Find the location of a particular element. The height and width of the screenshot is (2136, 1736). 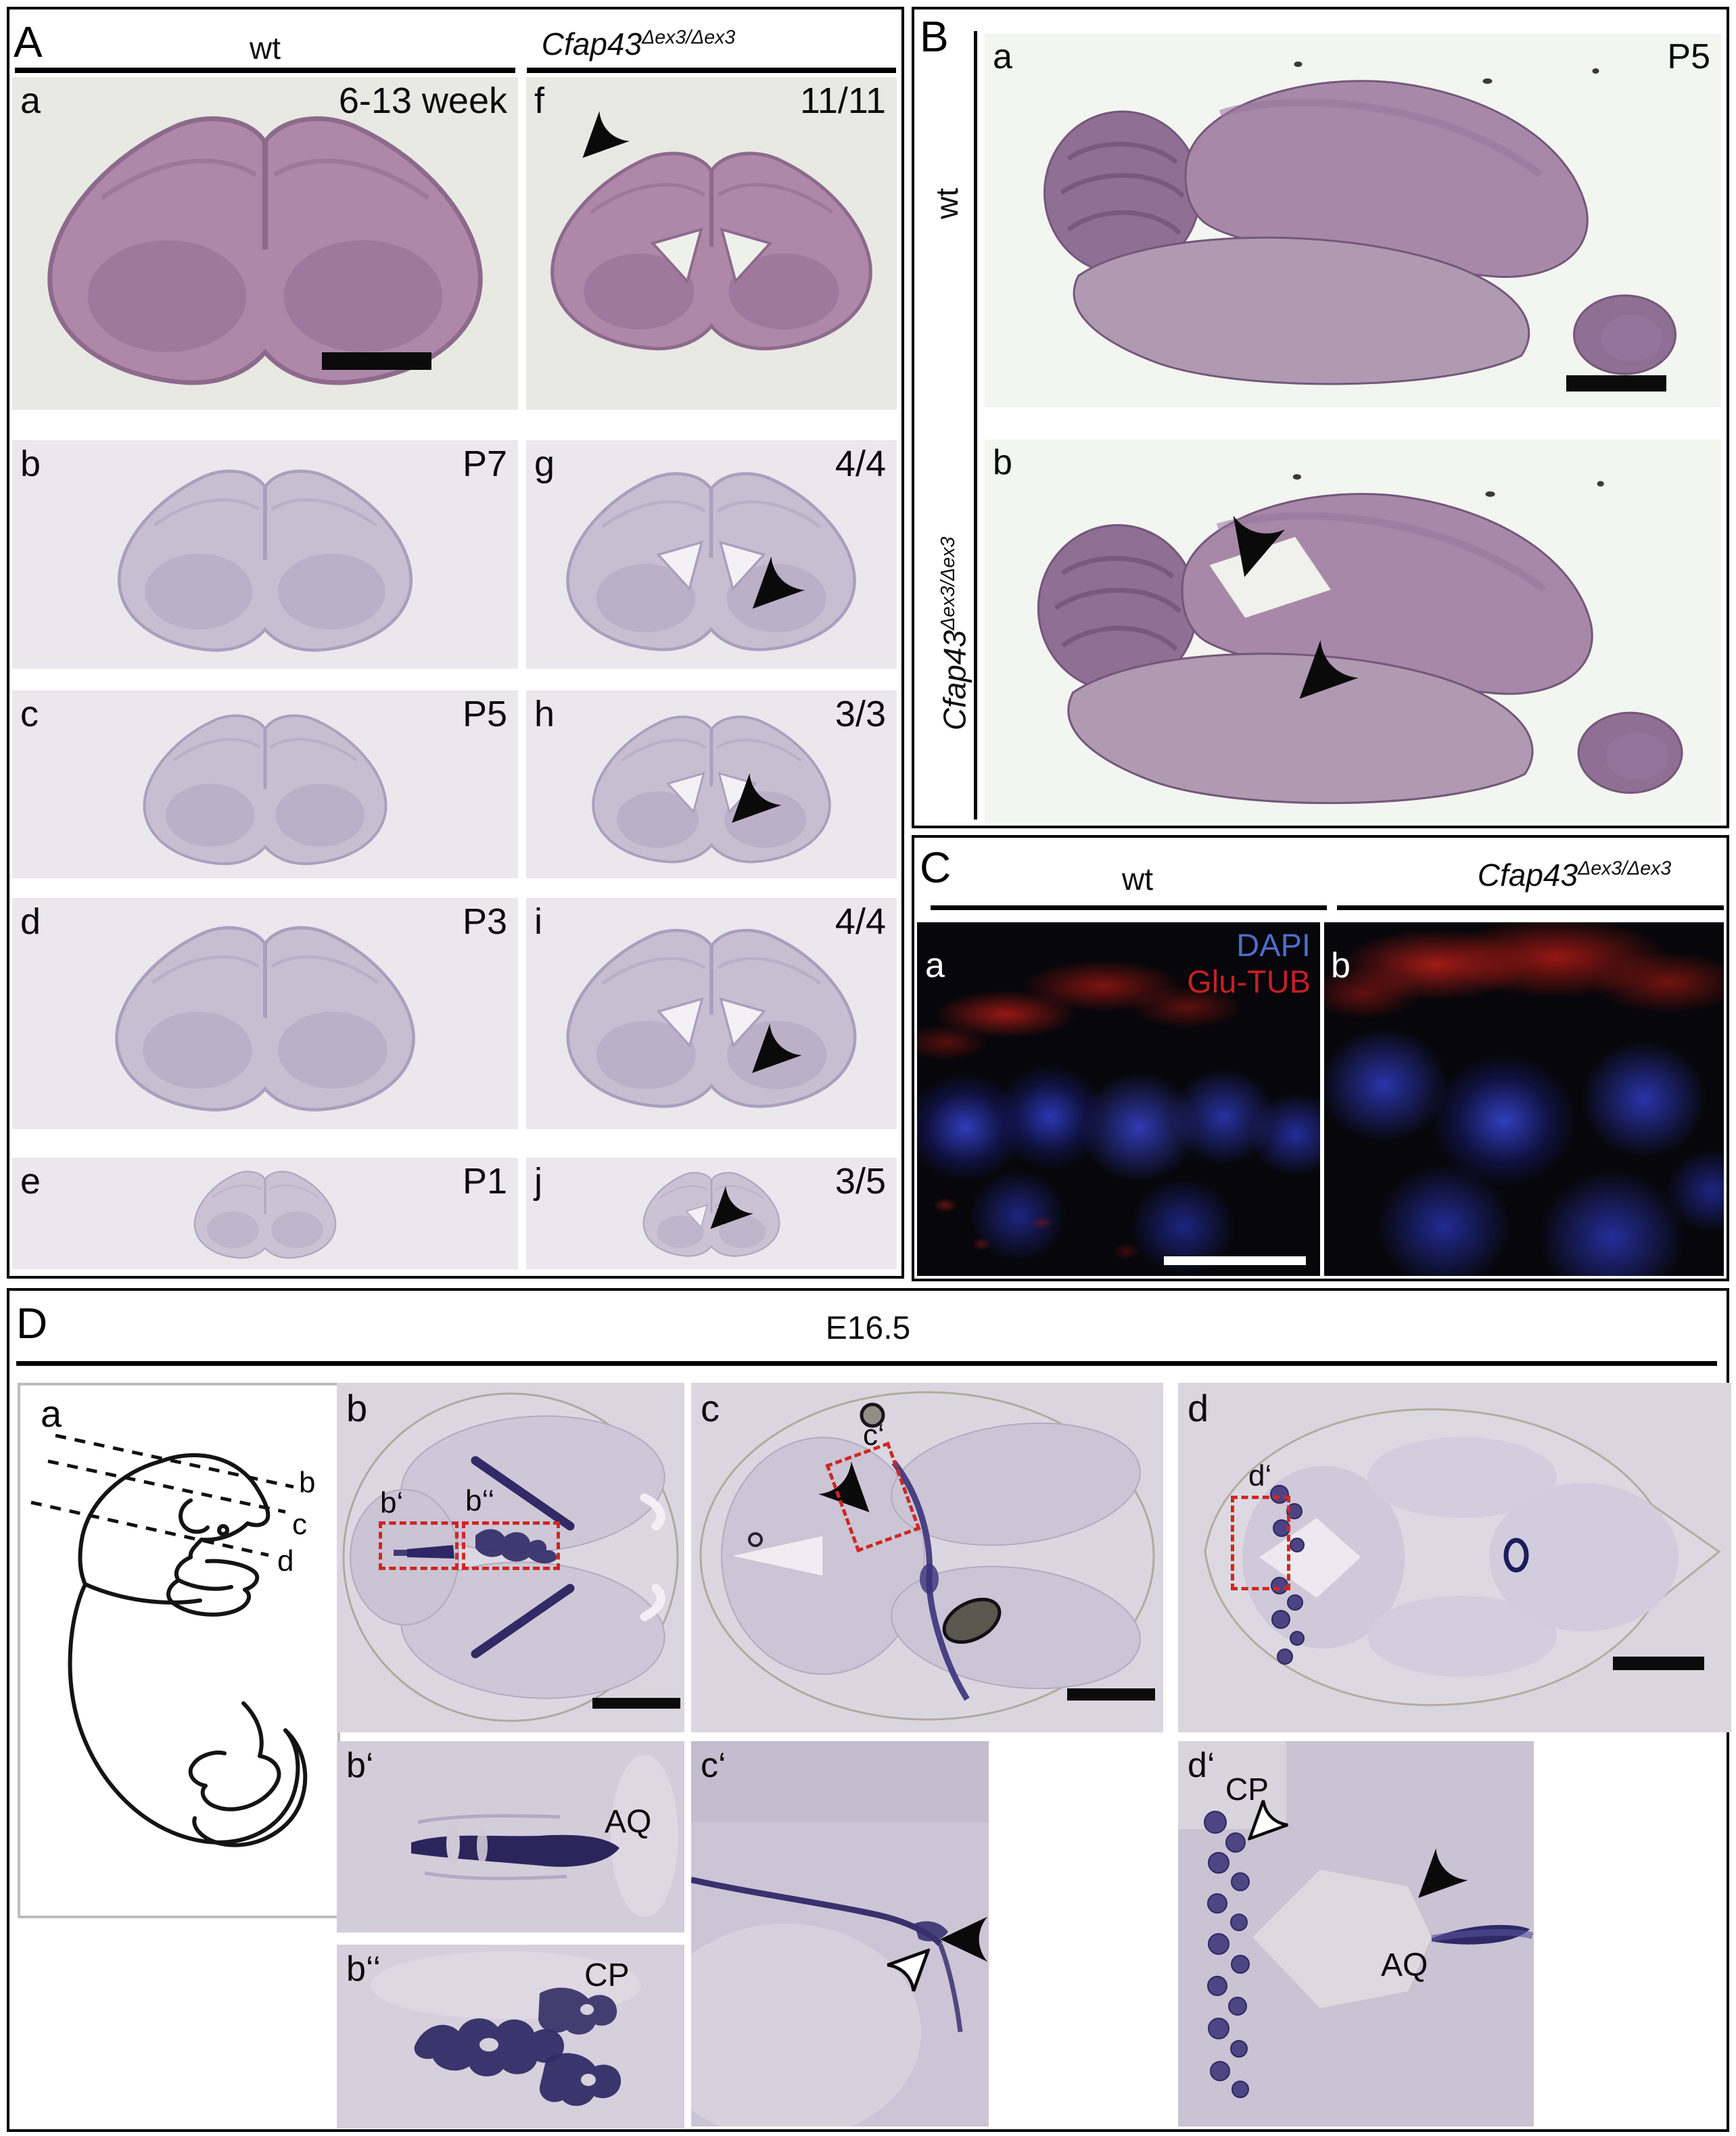

penetrance-tag: 3/5 is located at coordinates (860, 1181).